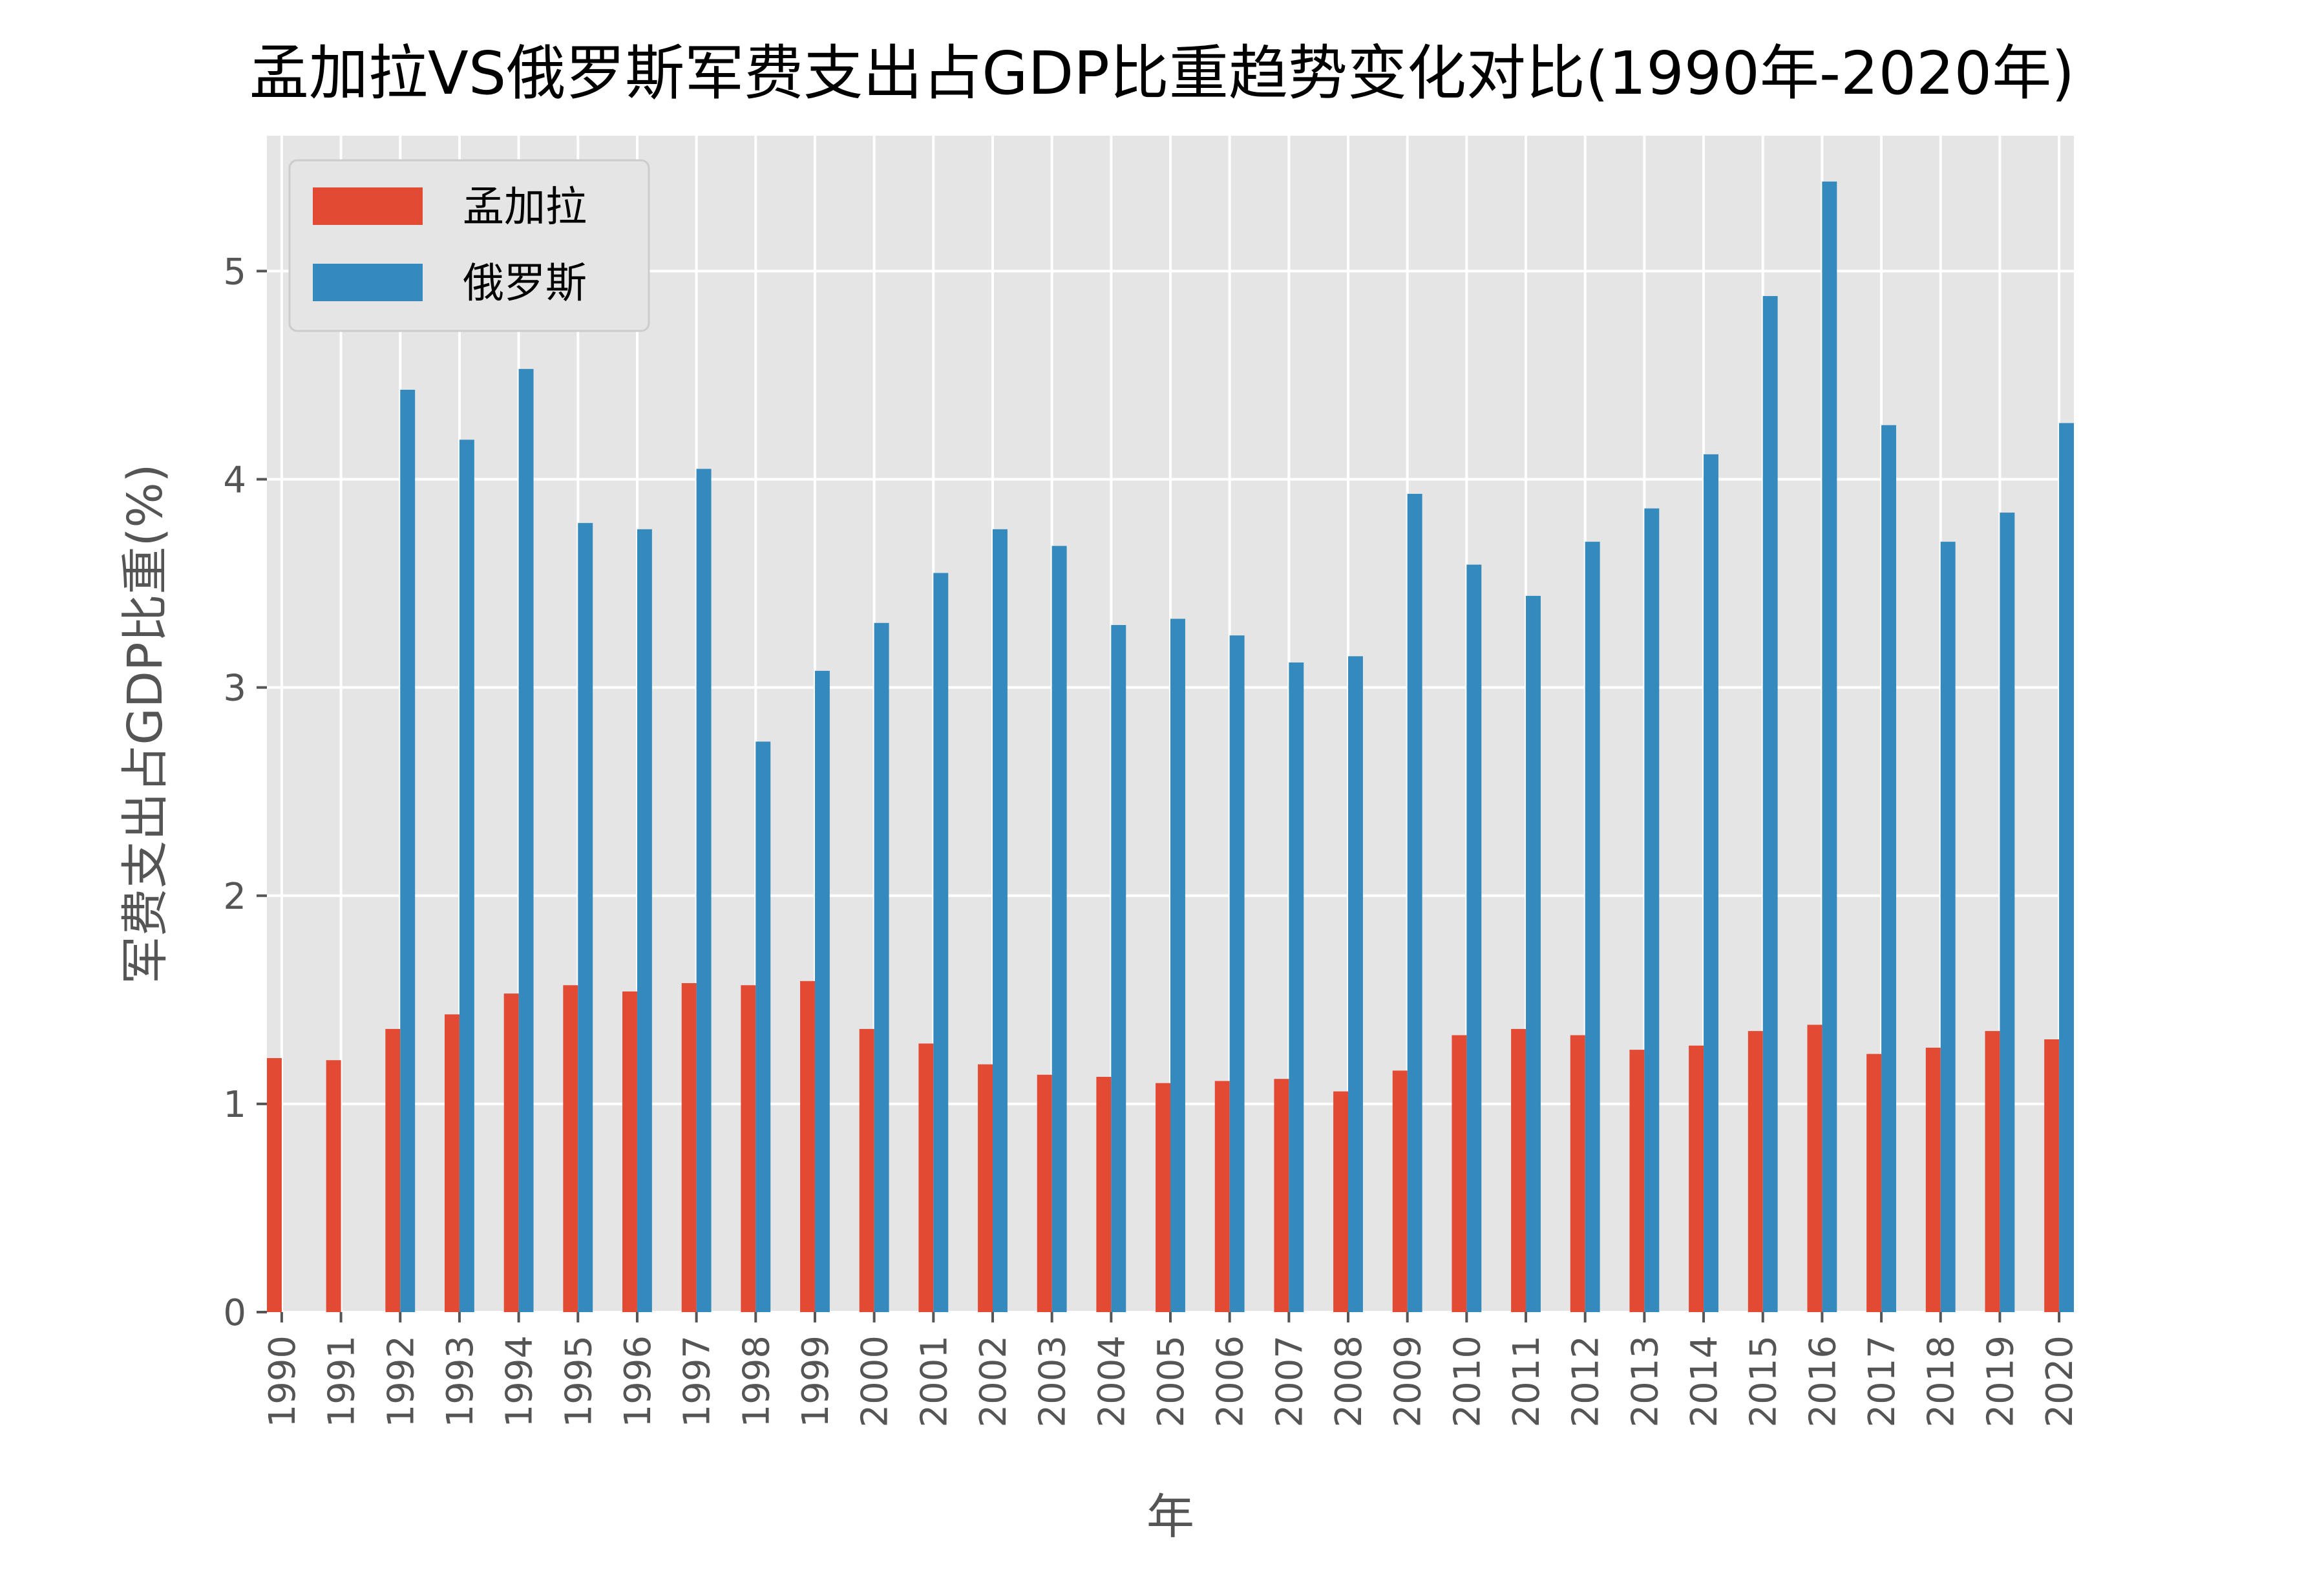 The width and height of the screenshot is (2324, 1570). What do you see at coordinates (1053, 1381) in the screenshot?
I see `x-tick-label: 2003` at bounding box center [1053, 1381].